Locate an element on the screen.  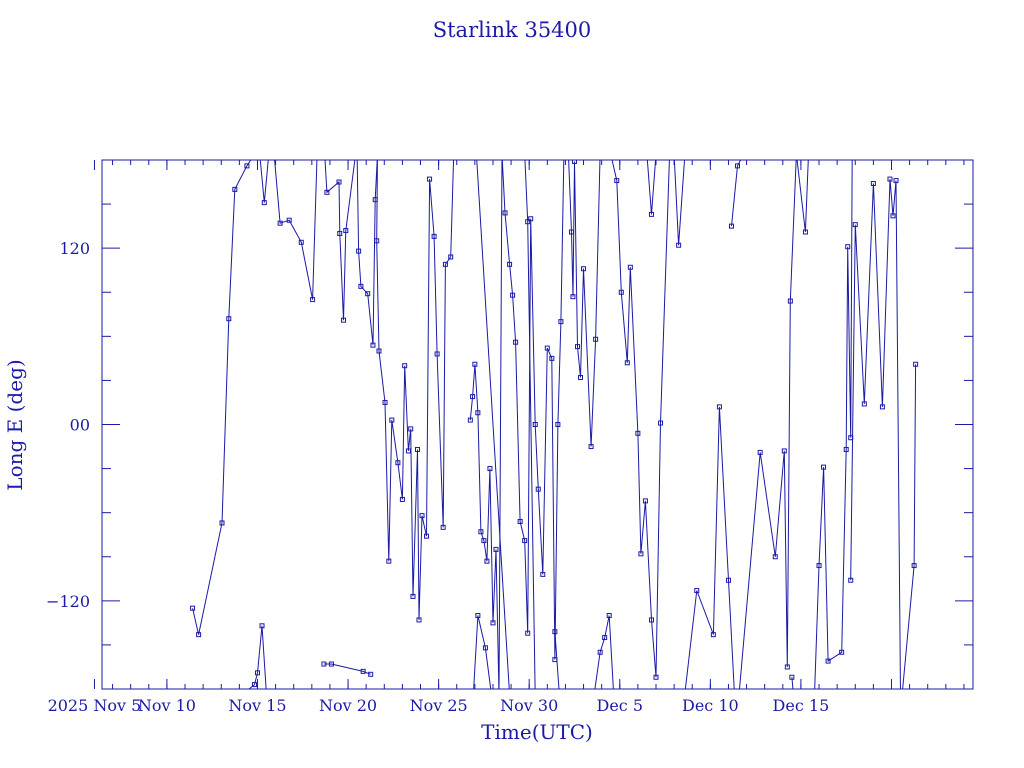
x-tick-label: 2025 Nov 5 is located at coordinates (95, 705).